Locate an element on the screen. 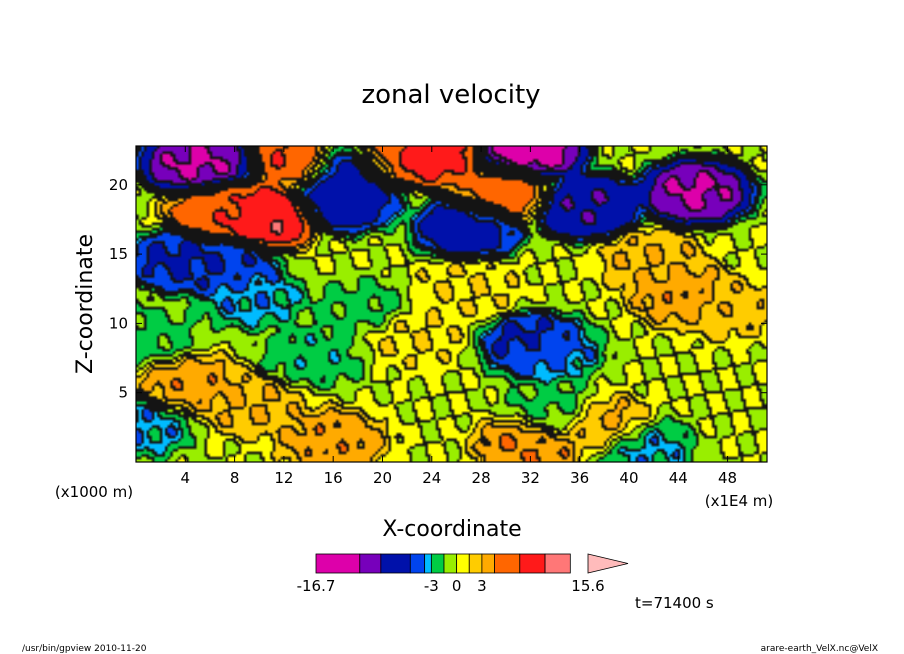  colorbar-extension-arrow is located at coordinates (608, 563).